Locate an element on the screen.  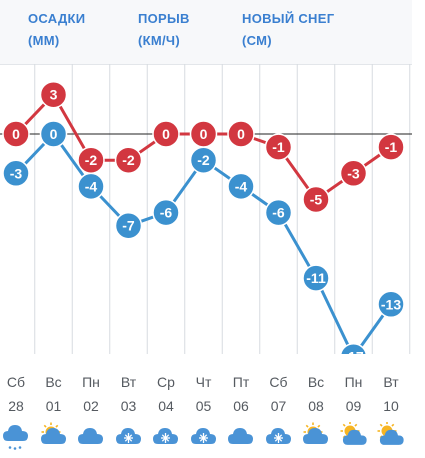
gust-unit: (КМ/Ч) is located at coordinates (159, 40).